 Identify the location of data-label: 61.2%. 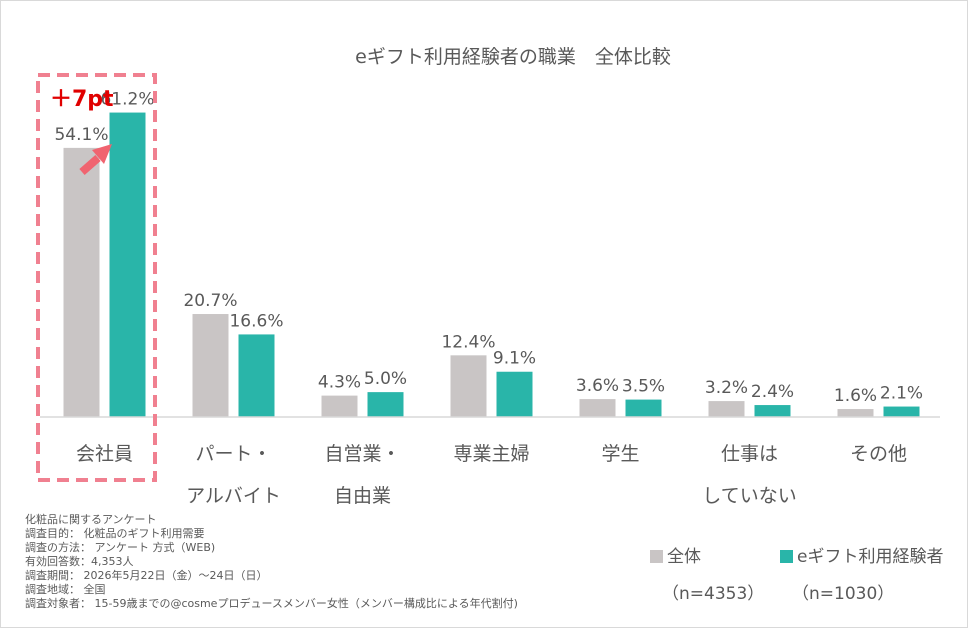
(127, 100).